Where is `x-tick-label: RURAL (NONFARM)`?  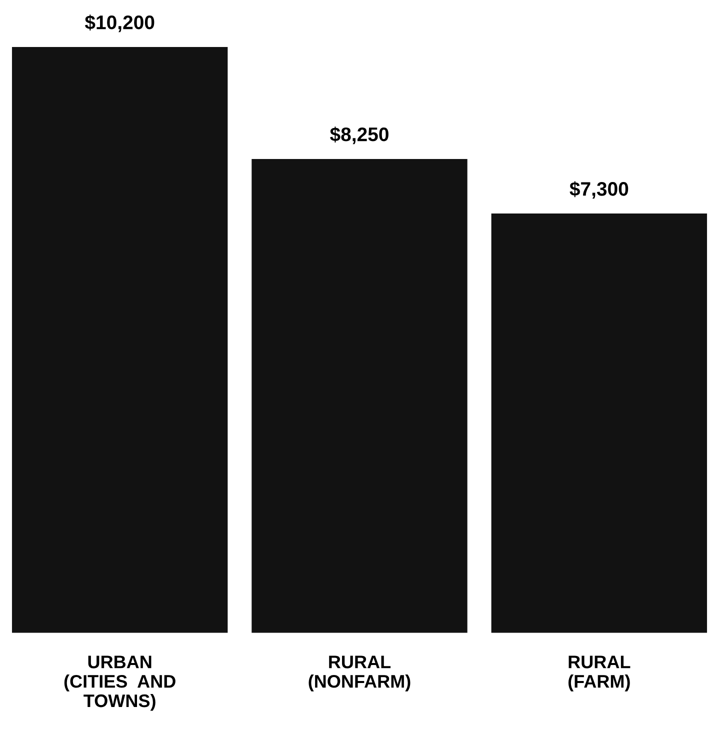 x-tick-label: RURAL (NONFARM) is located at coordinates (359, 674).